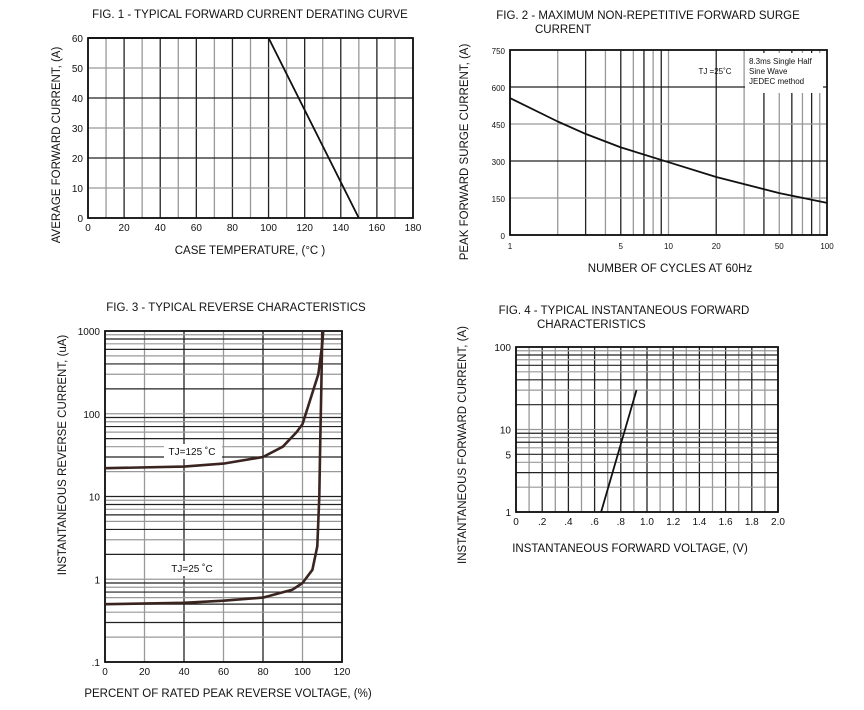  What do you see at coordinates (647, 522) in the screenshot?
I see `x-tick-label: 1.0` at bounding box center [647, 522].